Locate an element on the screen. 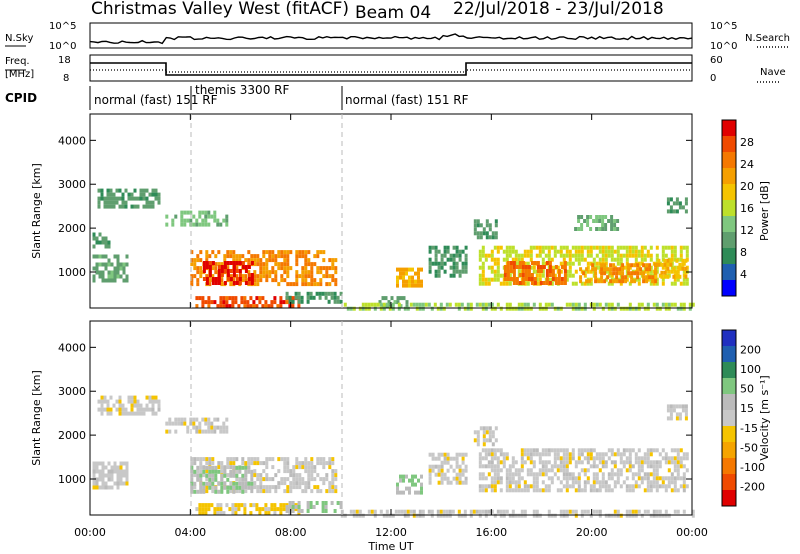 The height and width of the screenshot is (554, 800). y-tick-label: 2000 is located at coordinates (72, 228).